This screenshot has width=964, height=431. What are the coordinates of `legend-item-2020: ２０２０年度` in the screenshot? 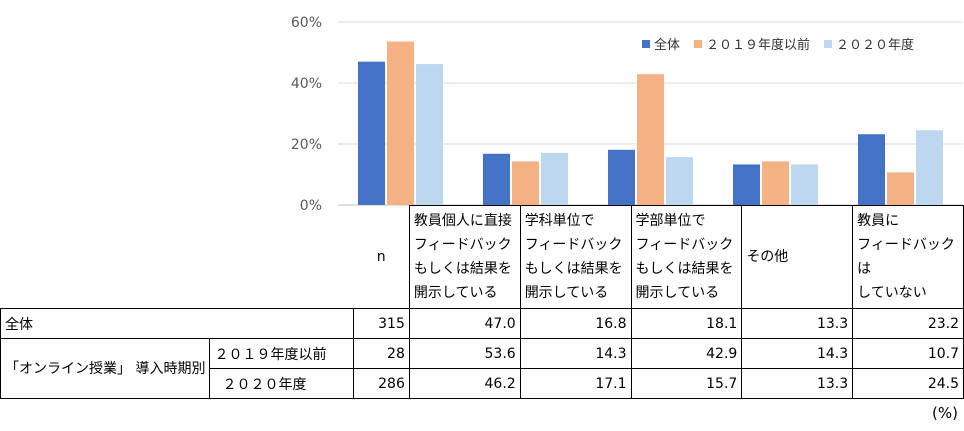 It's located at (869, 43).